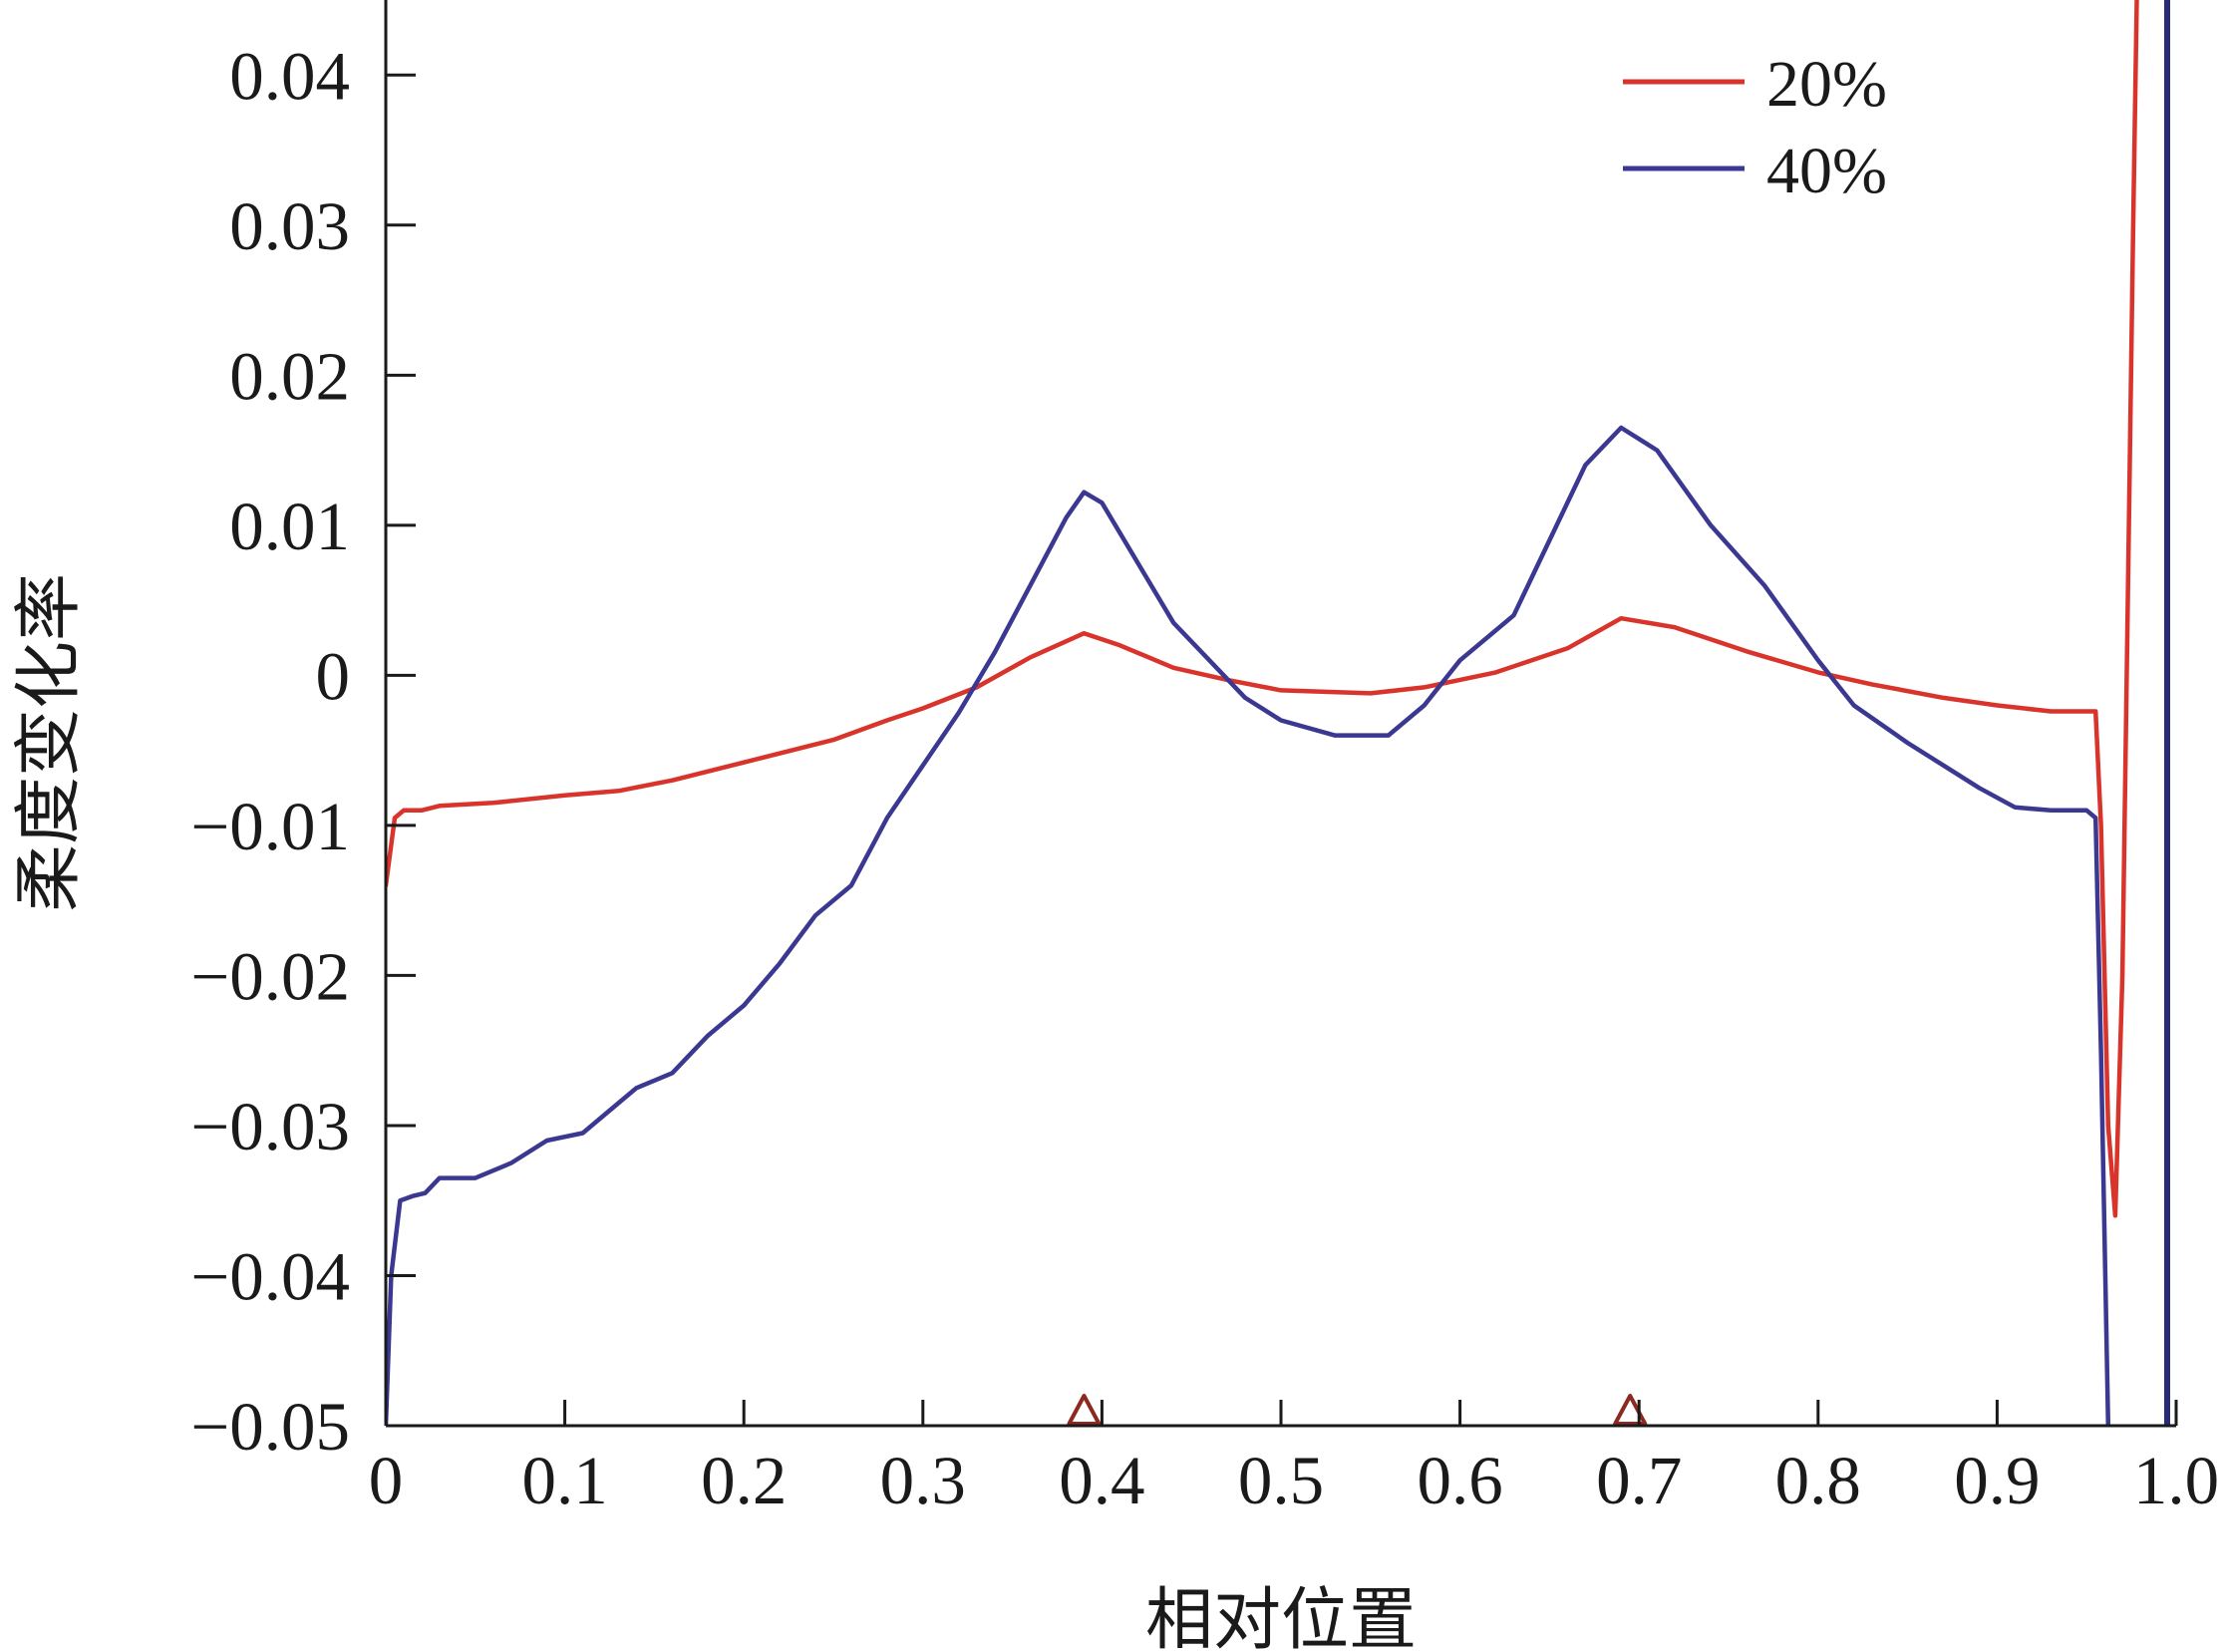  Describe the element at coordinates (923, 1481) in the screenshot. I see `x-tick-label: 0.3` at that location.